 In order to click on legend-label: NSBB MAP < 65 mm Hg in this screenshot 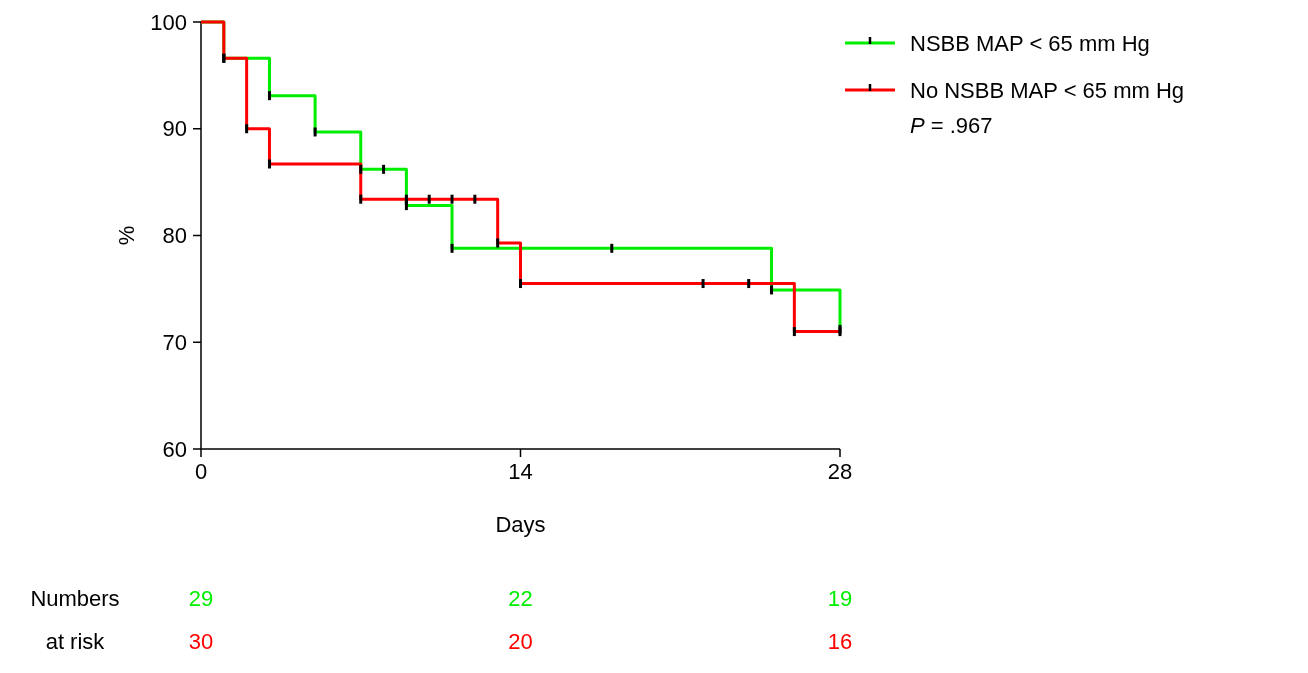, I will do `click(1030, 43)`.